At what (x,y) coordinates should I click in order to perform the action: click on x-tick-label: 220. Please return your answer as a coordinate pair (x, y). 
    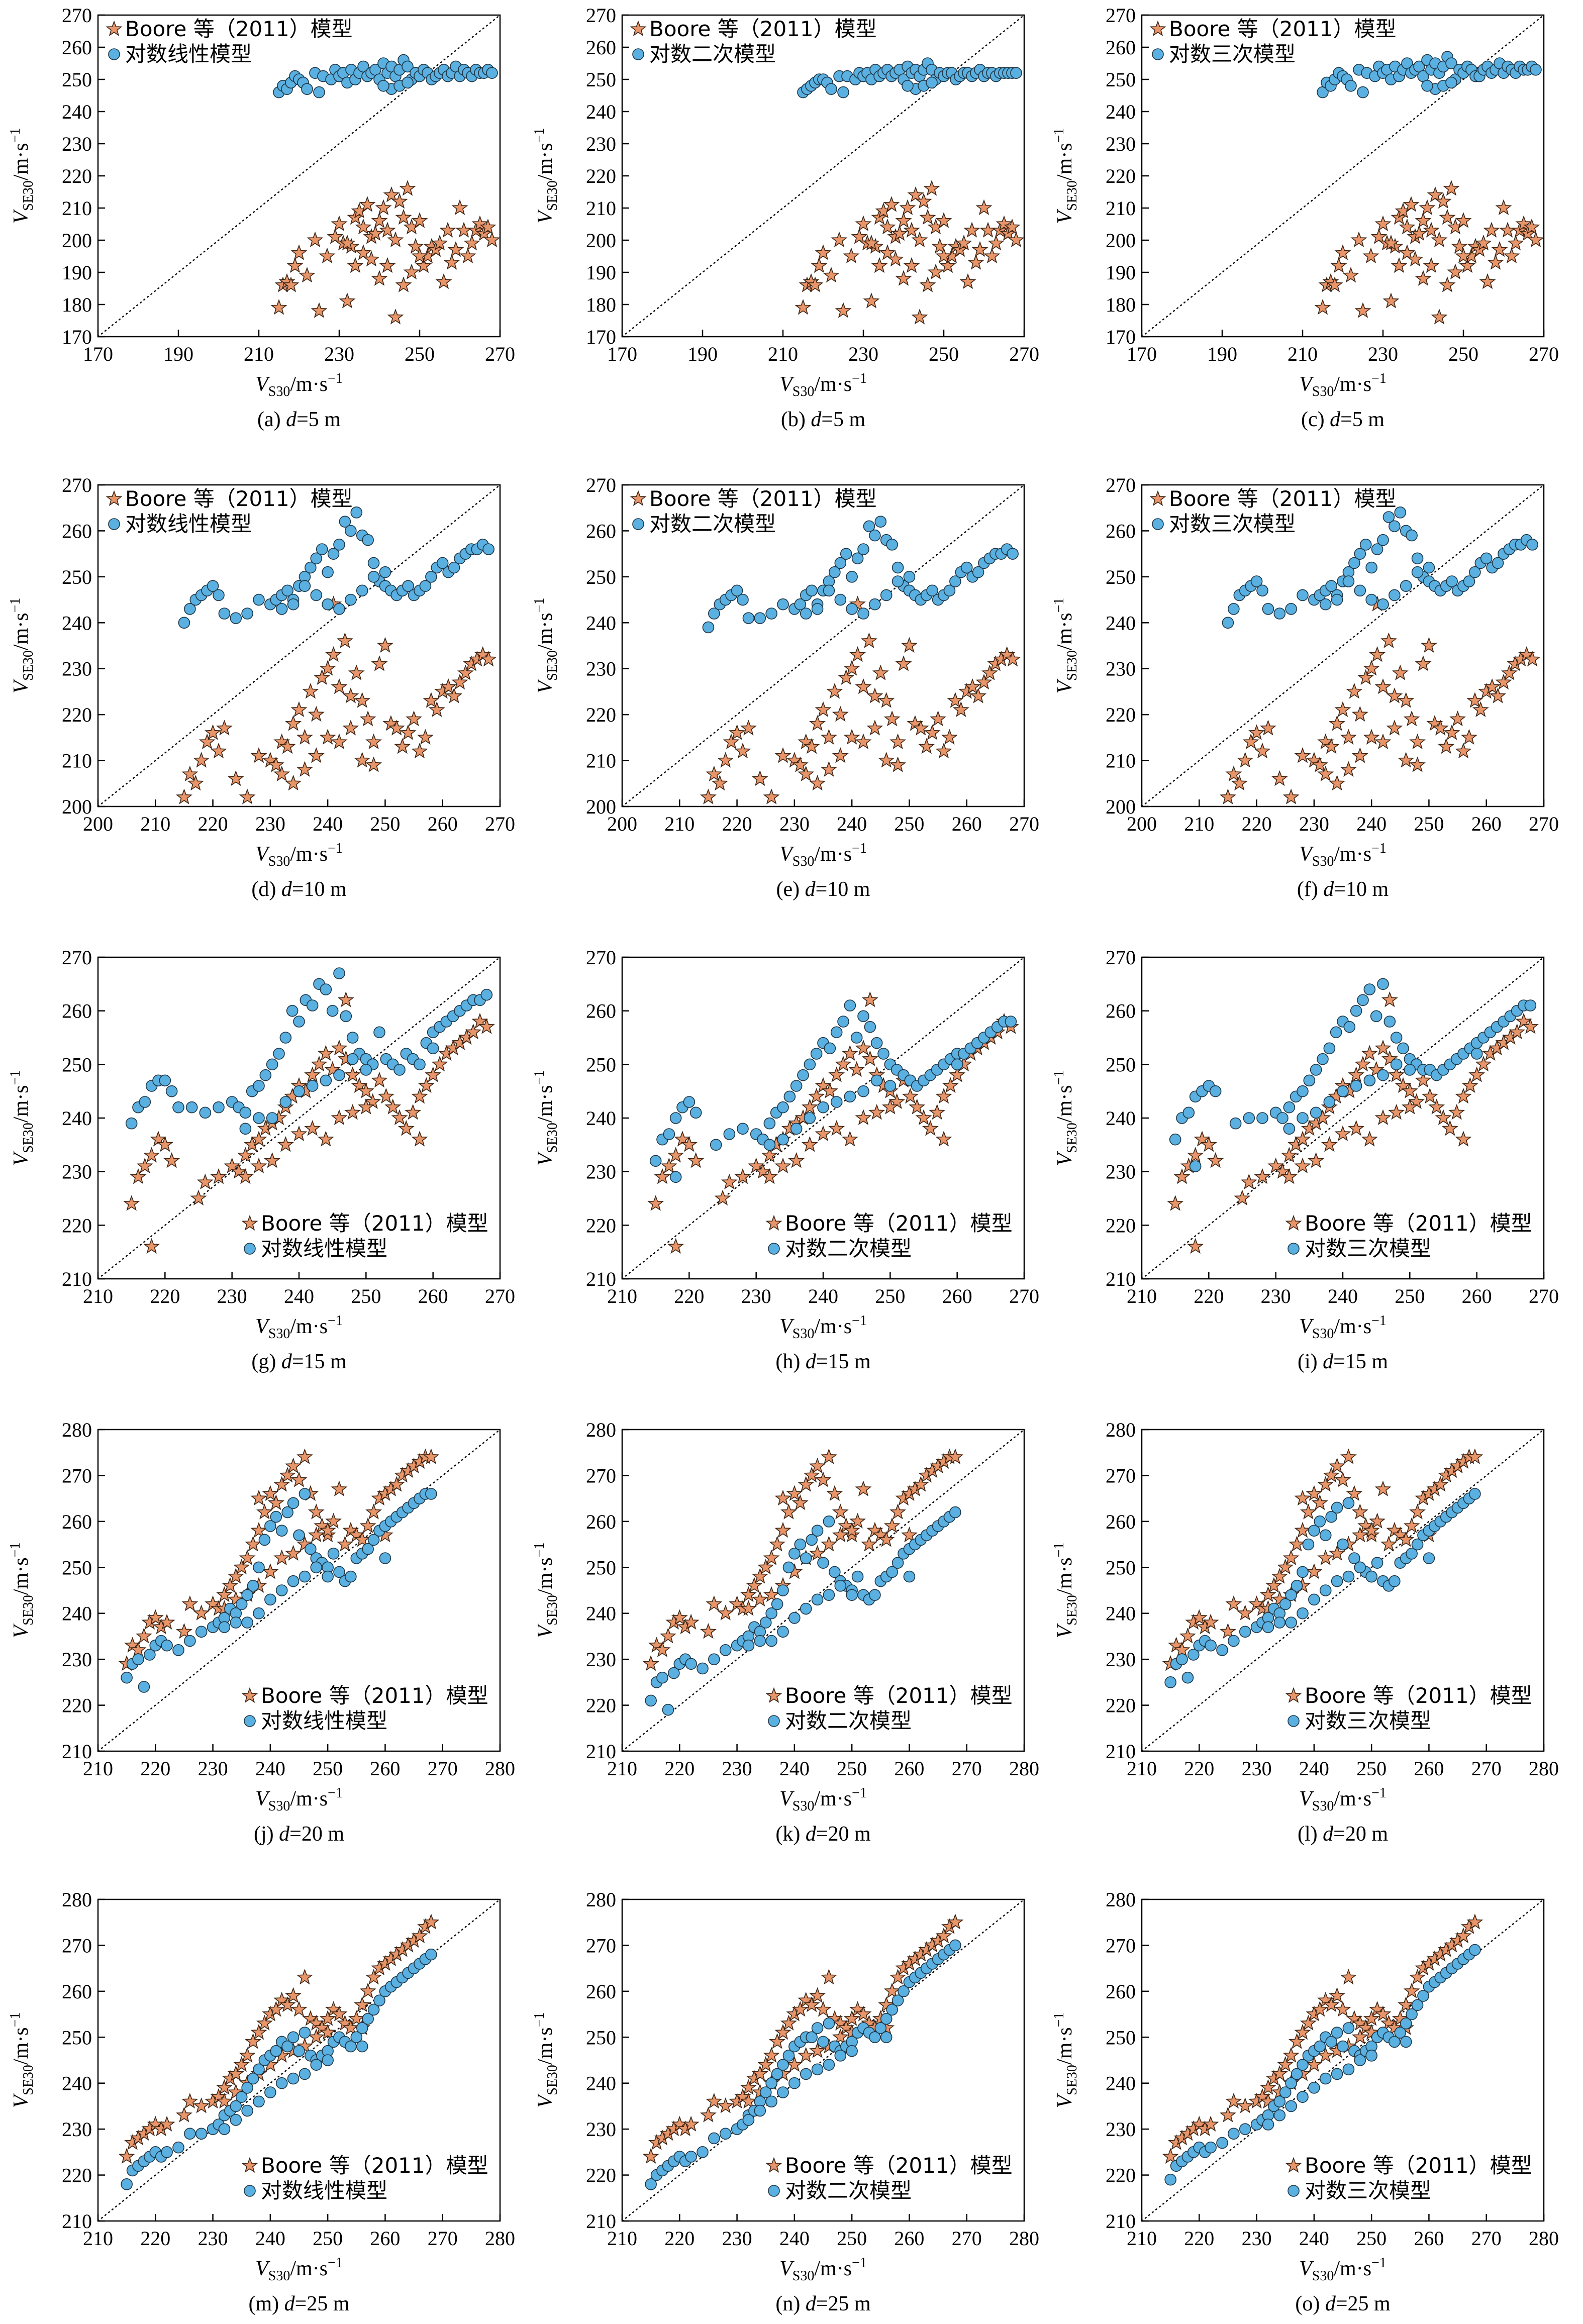
    Looking at the image, I should click on (165, 1296).